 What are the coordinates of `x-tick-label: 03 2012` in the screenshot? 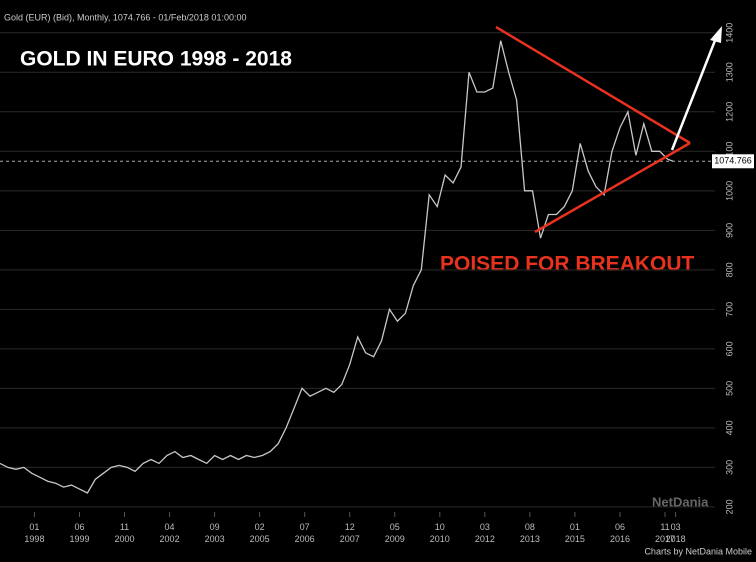 It's located at (485, 533).